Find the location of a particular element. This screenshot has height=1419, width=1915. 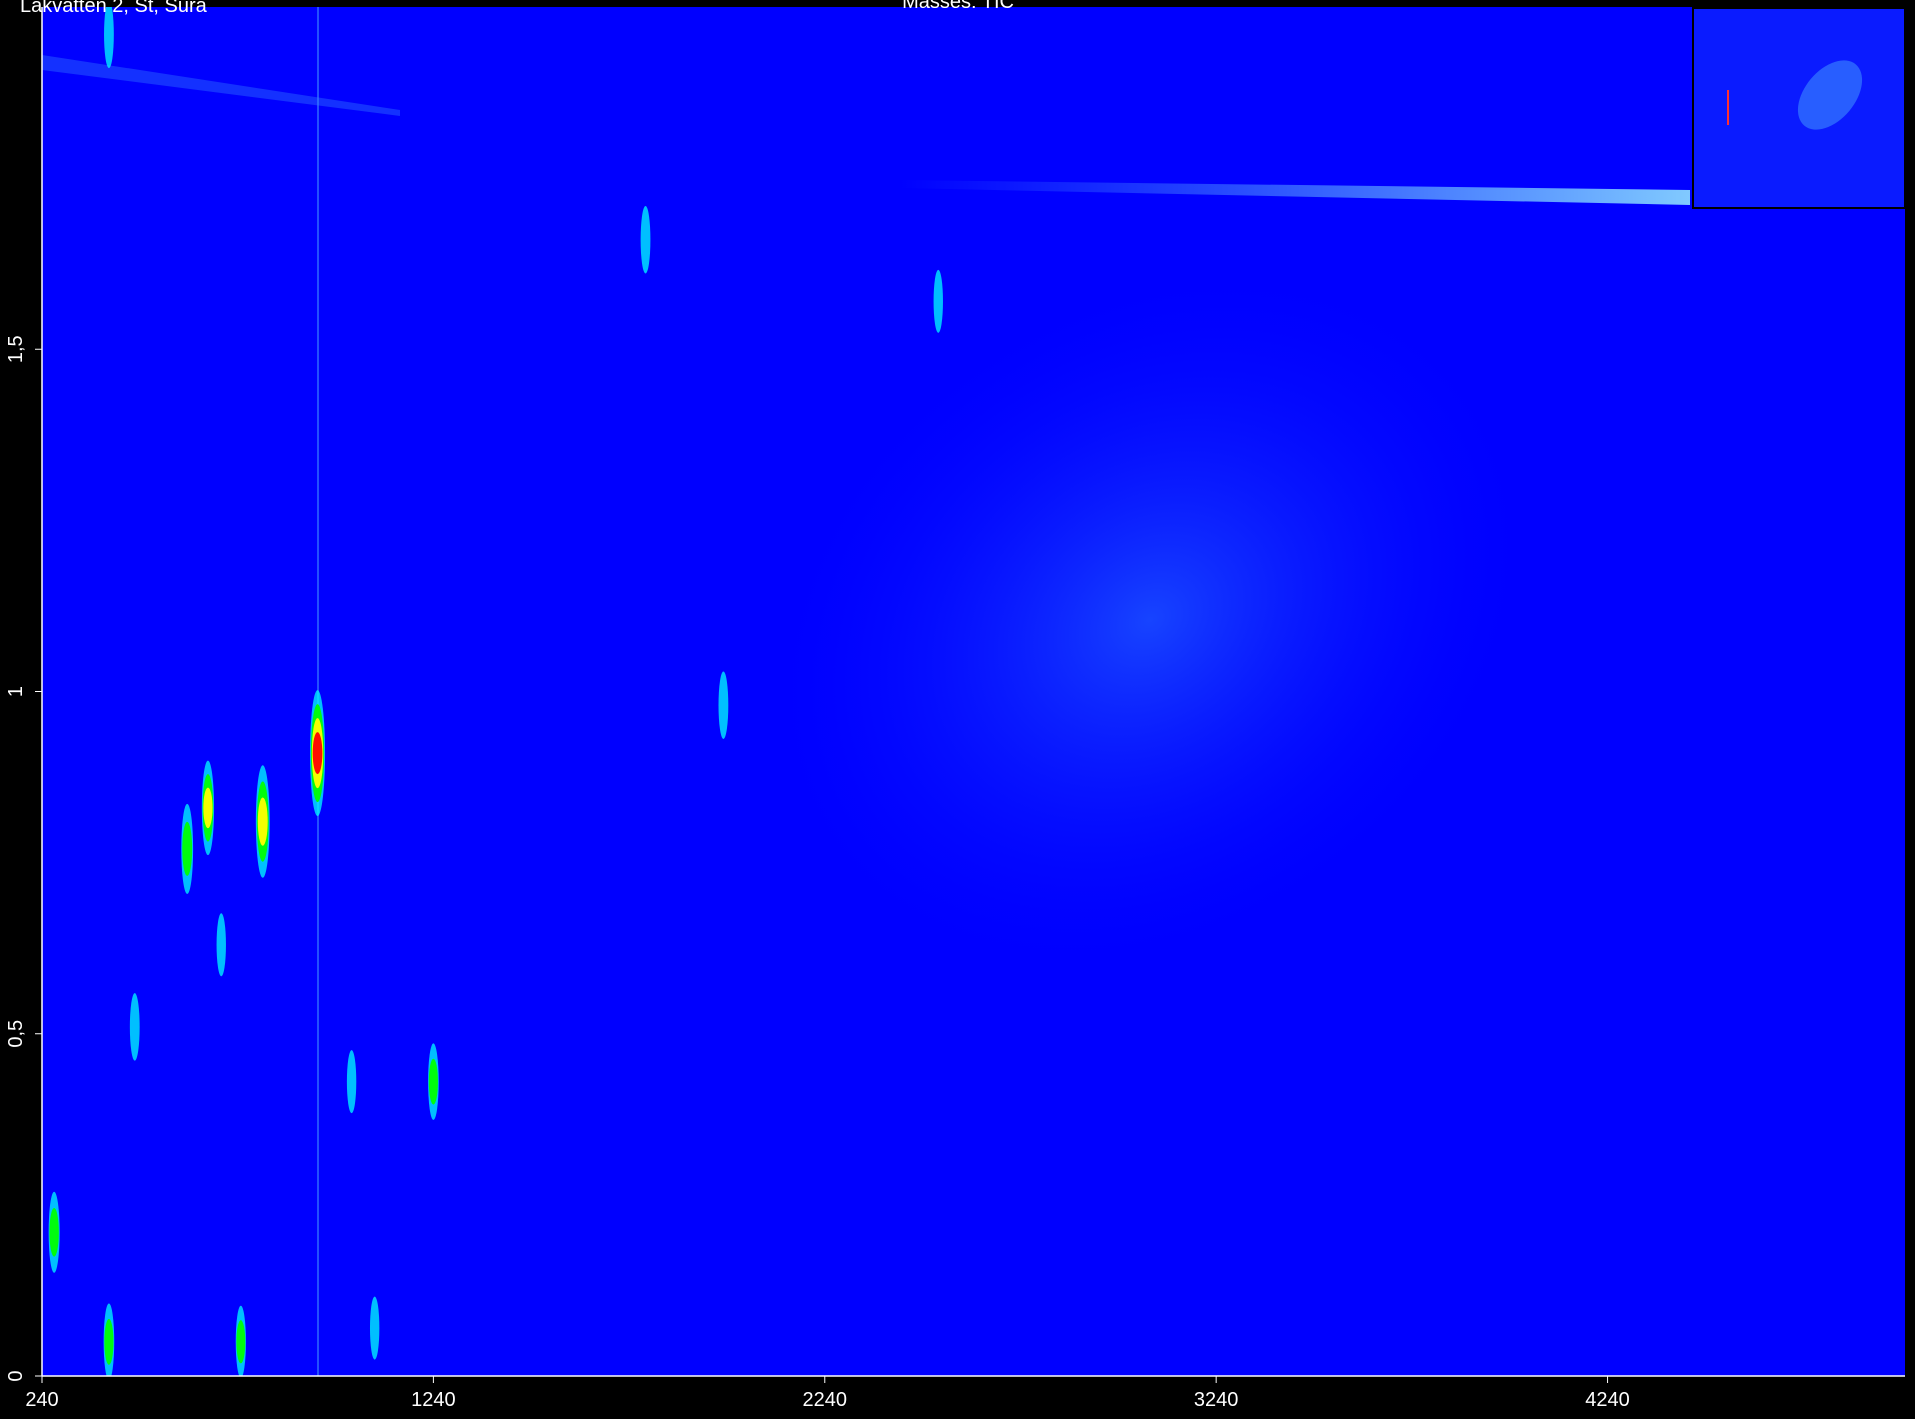

x-tick-label: 4240 is located at coordinates (1607, 1400).